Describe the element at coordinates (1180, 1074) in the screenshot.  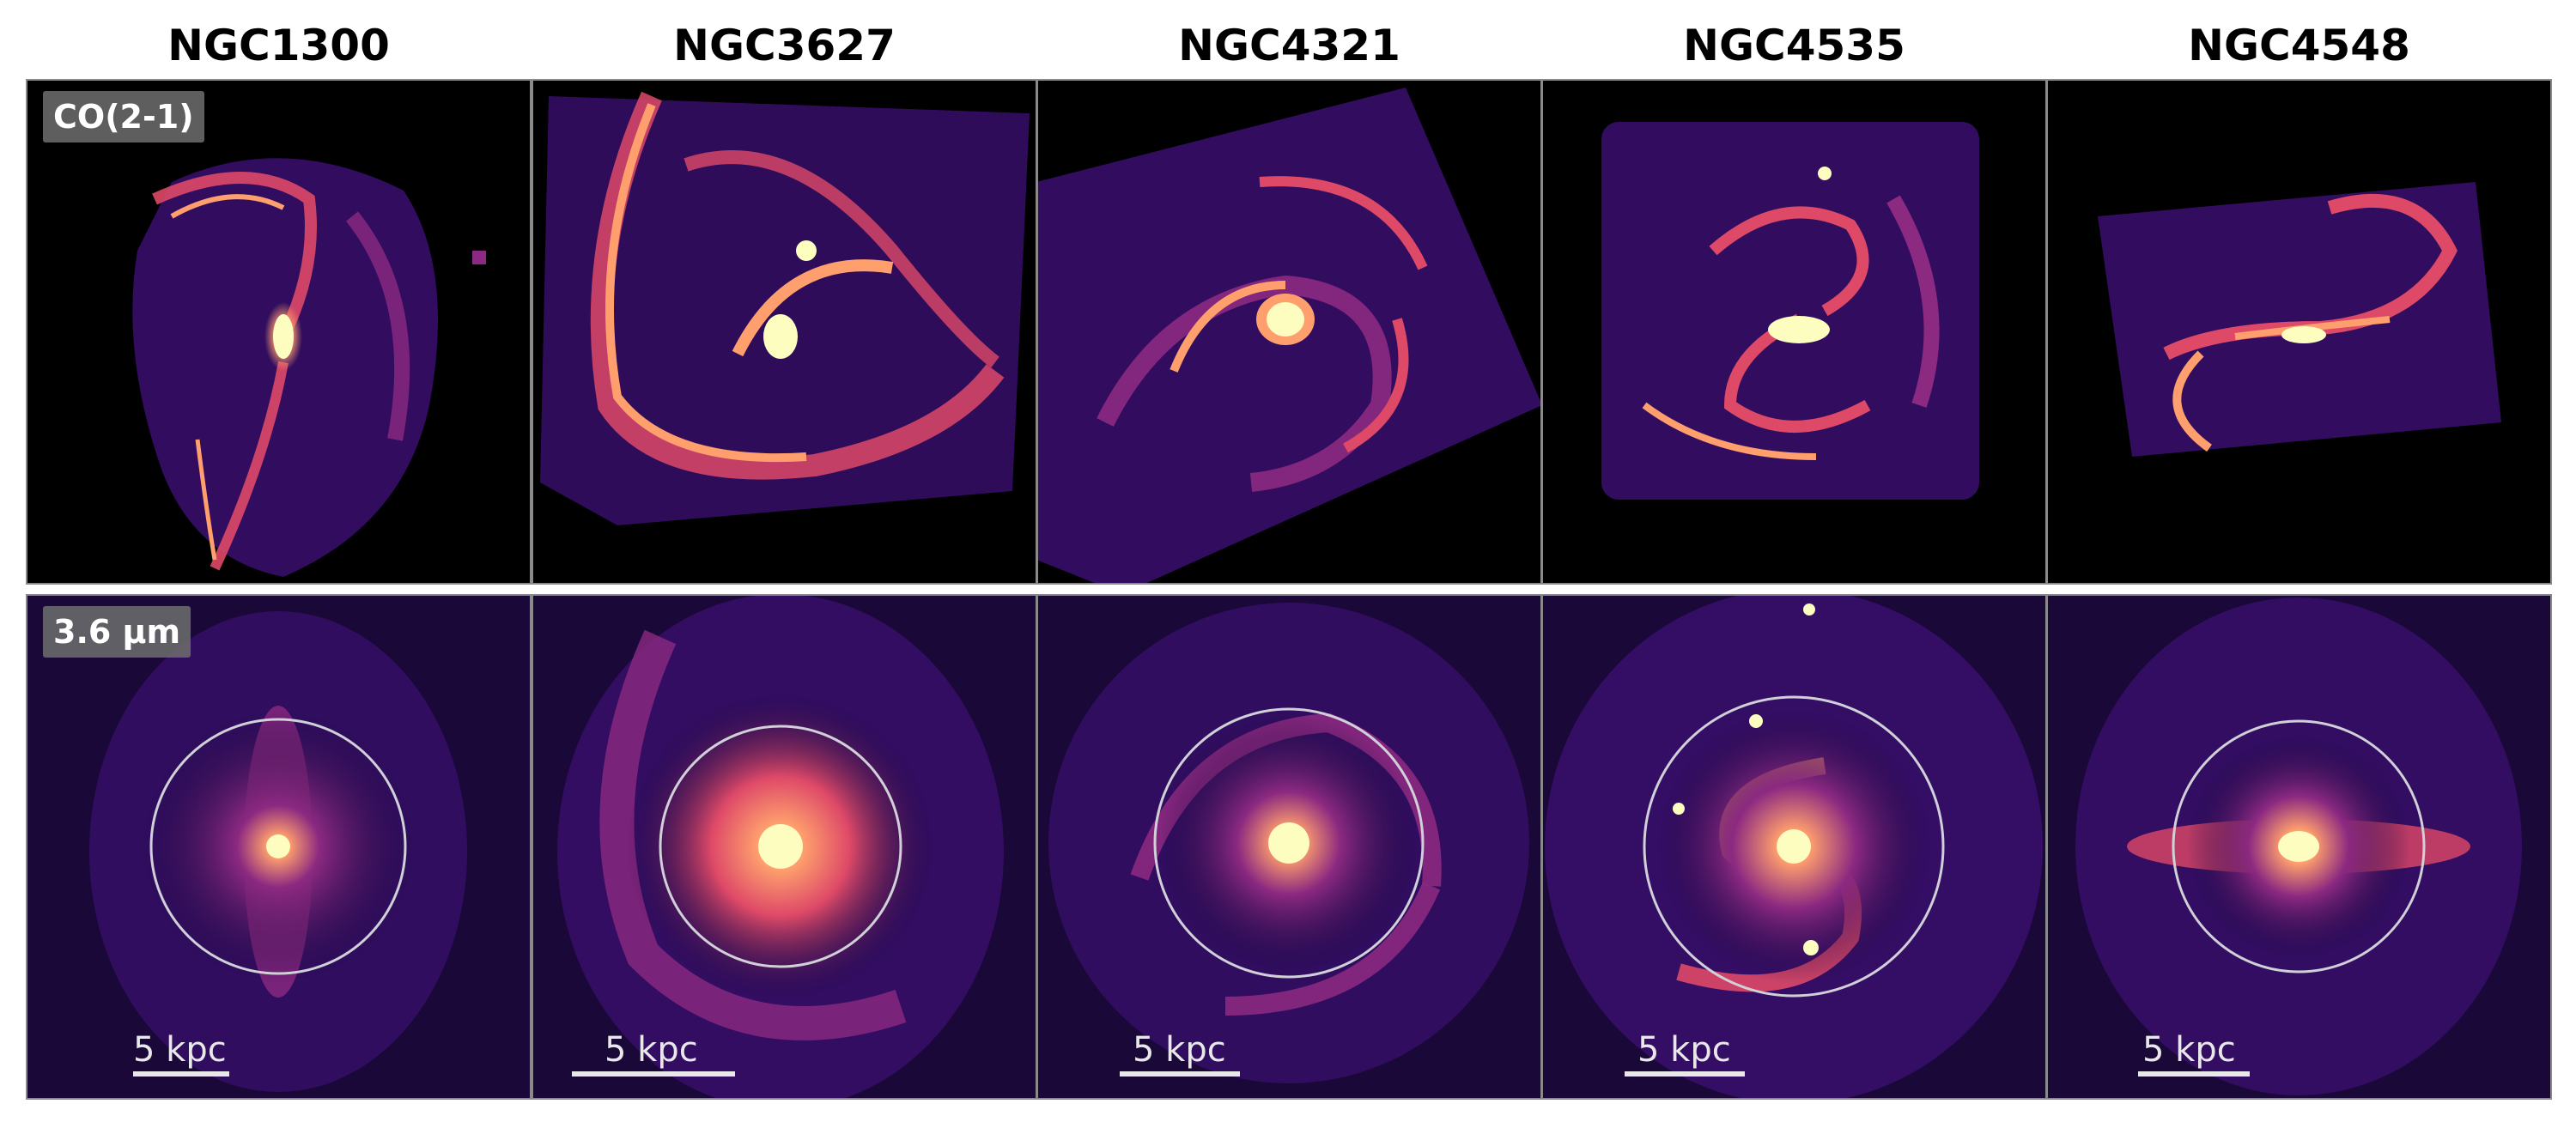
I see `scale-bar-ngc4321` at that location.